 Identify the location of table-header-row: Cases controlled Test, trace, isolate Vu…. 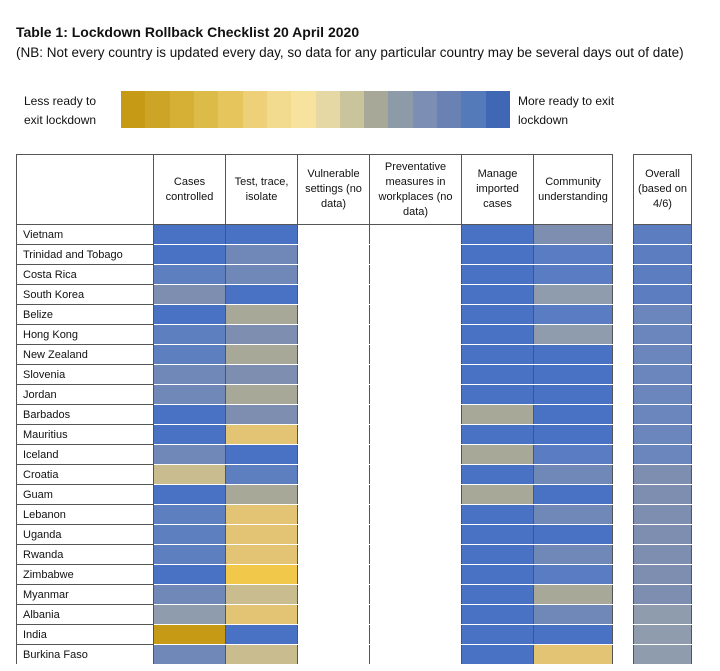
(314, 189).